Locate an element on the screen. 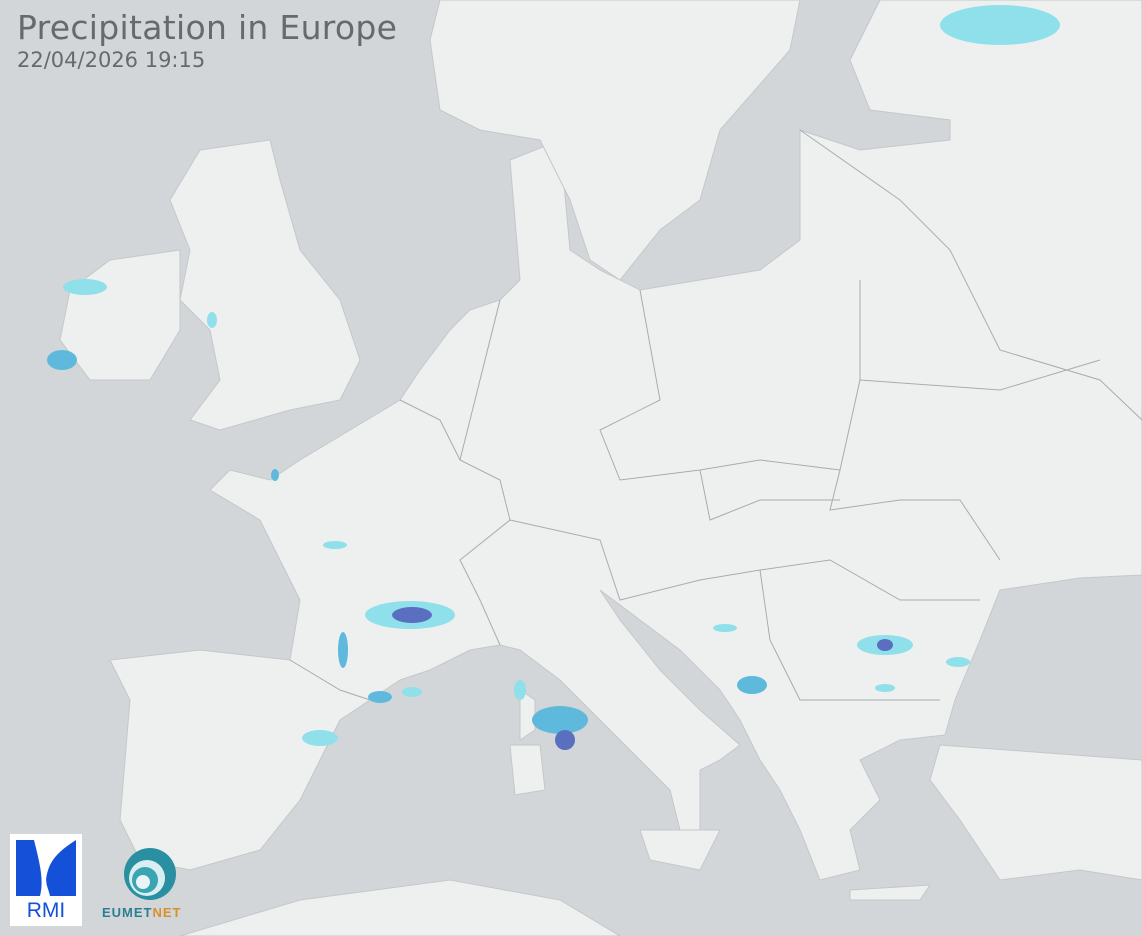  land-north-africa is located at coordinates (400, 907).